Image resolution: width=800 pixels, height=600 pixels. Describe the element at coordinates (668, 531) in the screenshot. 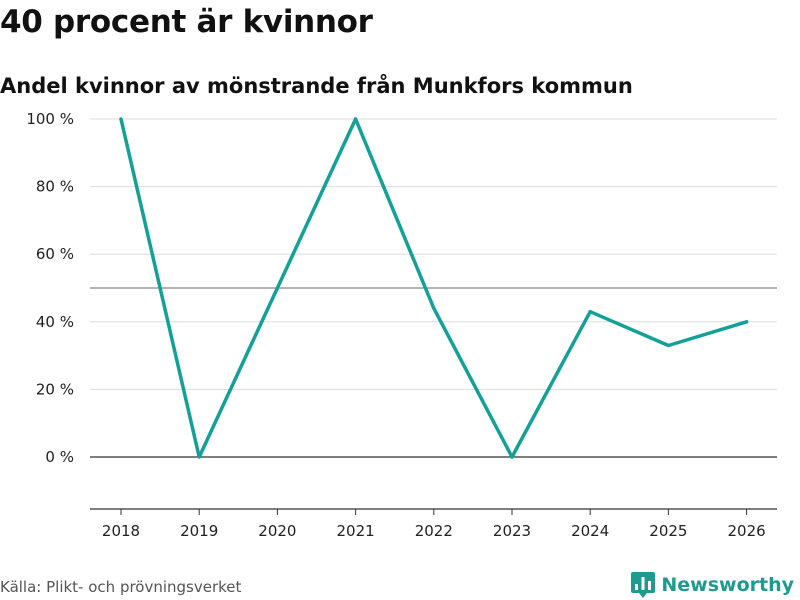

I see `x-tick-label: 2025` at that location.